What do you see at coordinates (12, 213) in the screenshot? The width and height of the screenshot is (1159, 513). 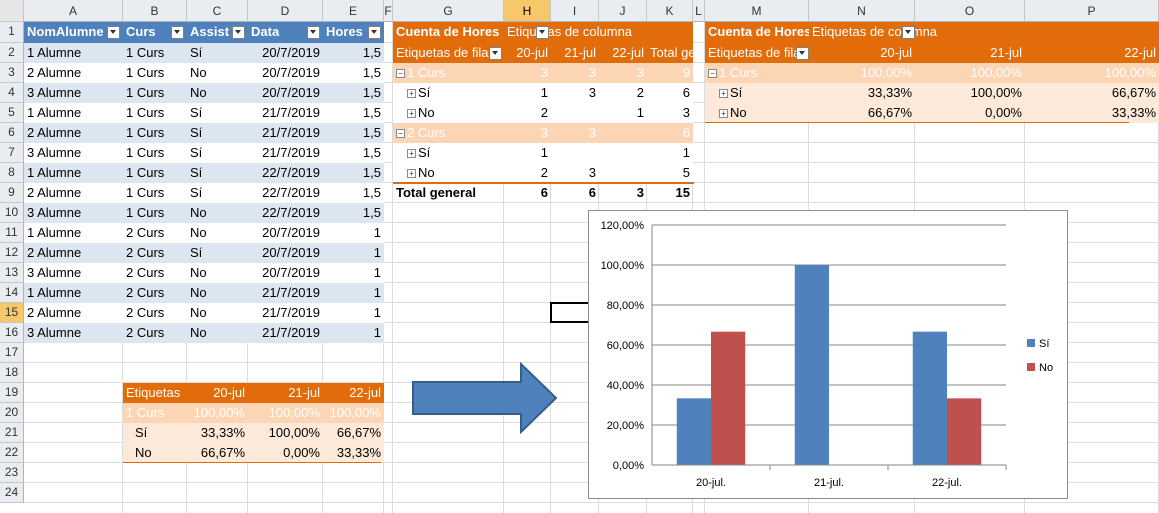 I see `row-header: 10` at bounding box center [12, 213].